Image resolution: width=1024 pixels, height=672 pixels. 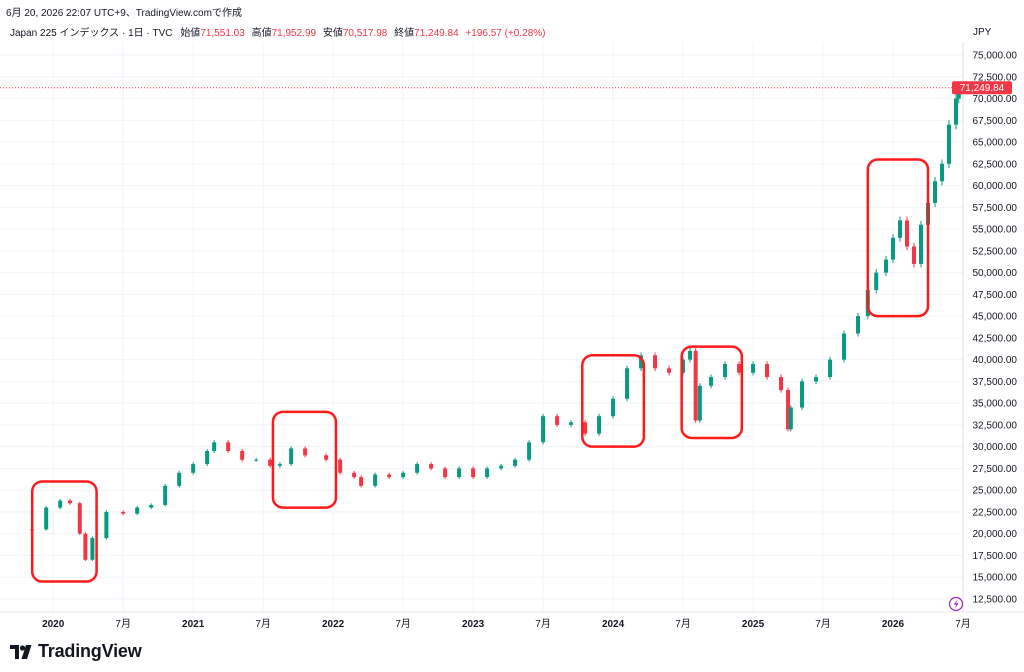 What do you see at coordinates (53, 624) in the screenshot?
I see `x-tick-label: 2020` at bounding box center [53, 624].